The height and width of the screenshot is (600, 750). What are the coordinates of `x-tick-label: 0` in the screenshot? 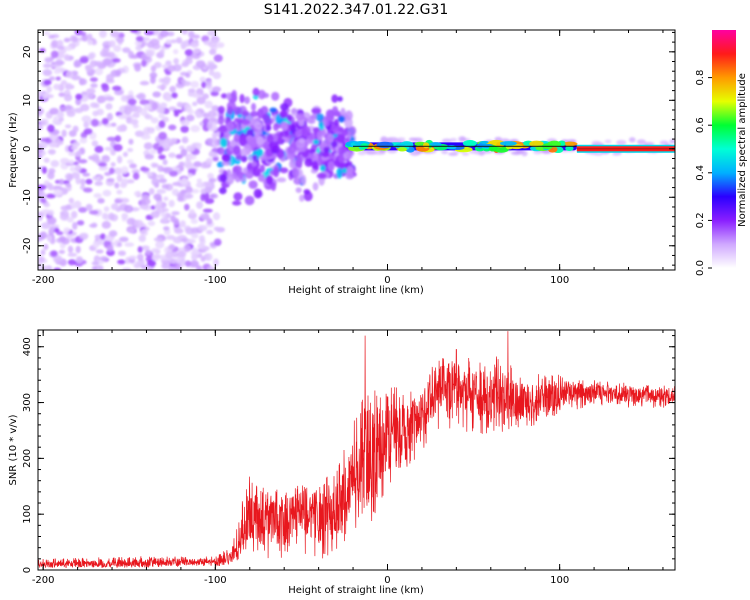 It's located at (387, 280).